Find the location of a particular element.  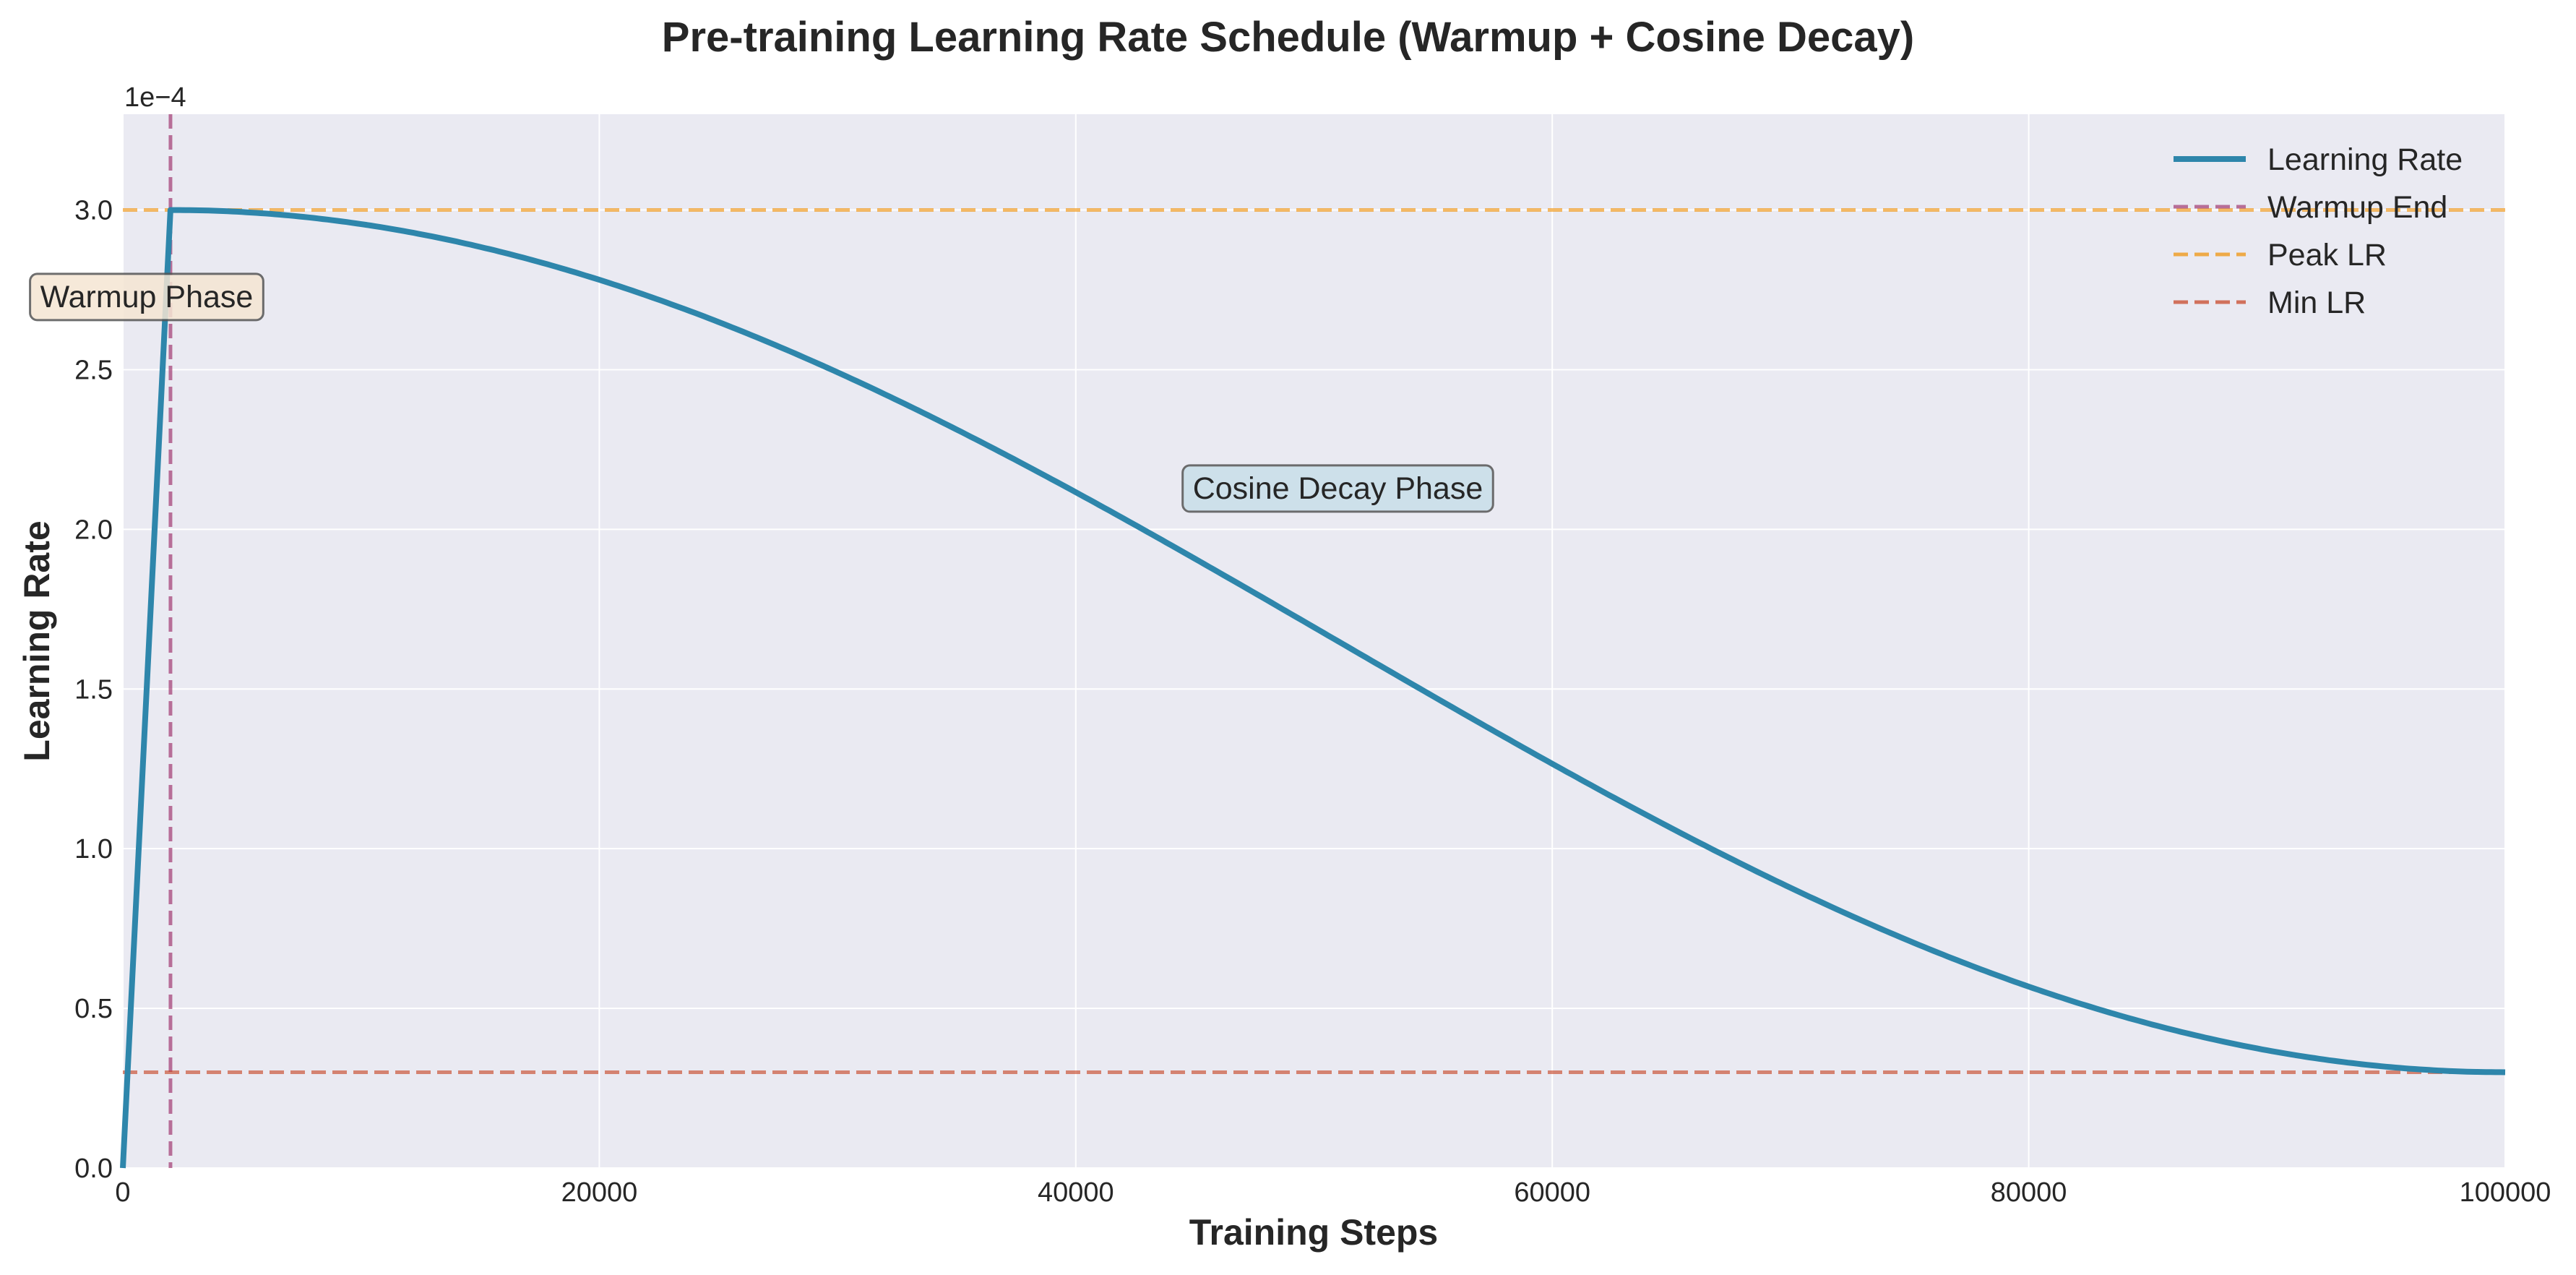

x-tick-label: 80000 is located at coordinates (2029, 1192).